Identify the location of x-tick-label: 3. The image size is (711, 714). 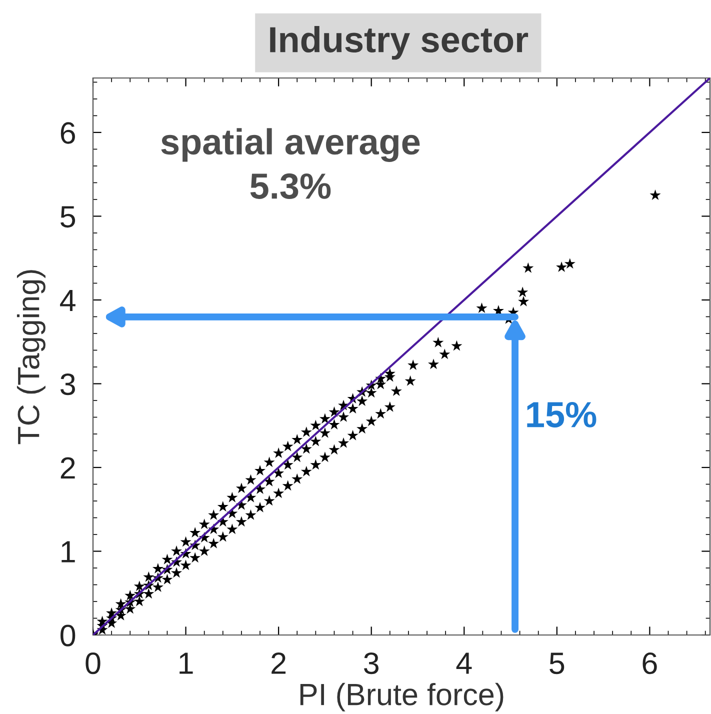
(371, 663).